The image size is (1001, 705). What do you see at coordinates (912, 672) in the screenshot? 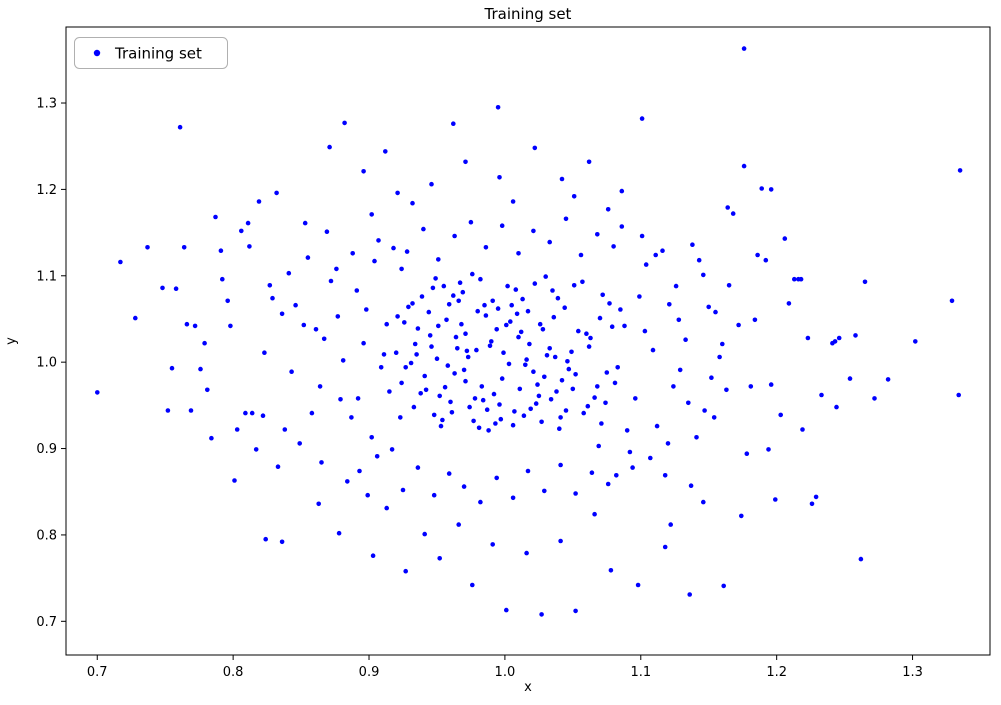
I see `x-tick-label: 1.3` at bounding box center [912, 672].